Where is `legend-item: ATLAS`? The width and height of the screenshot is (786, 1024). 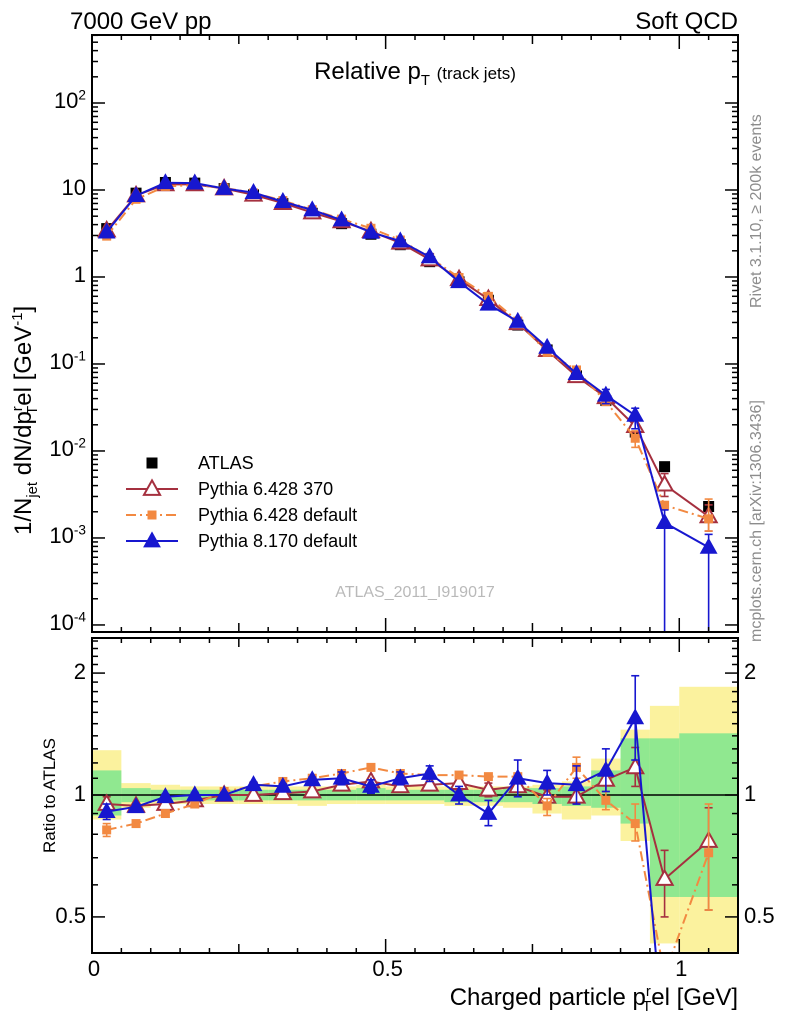
legend-item: ATLAS is located at coordinates (241, 463).